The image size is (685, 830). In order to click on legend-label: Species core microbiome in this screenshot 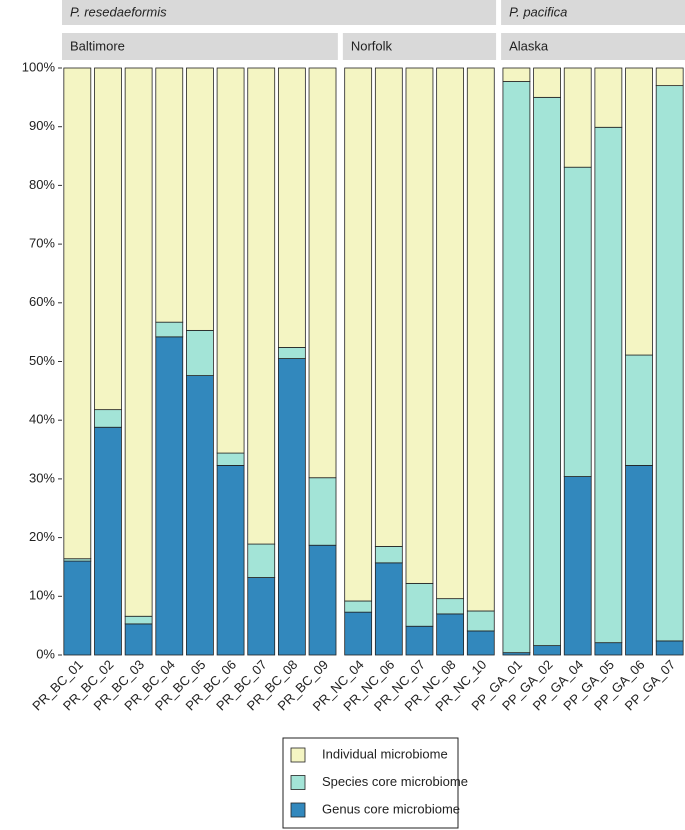, I will do `click(395, 781)`.